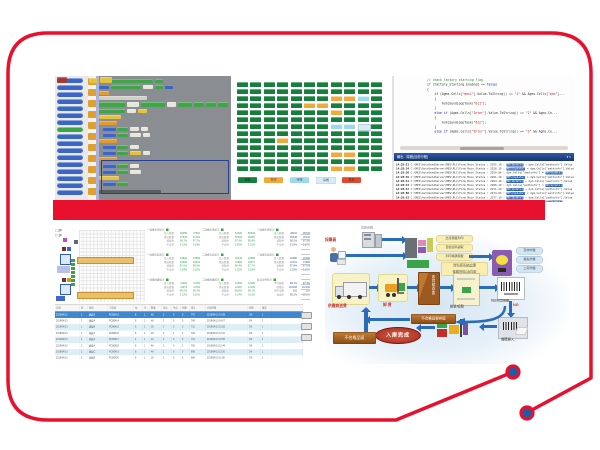 This screenshot has height=450, width=600. I want to click on stat-row: 不良率 0.12% 0.10%, so click(183, 295).